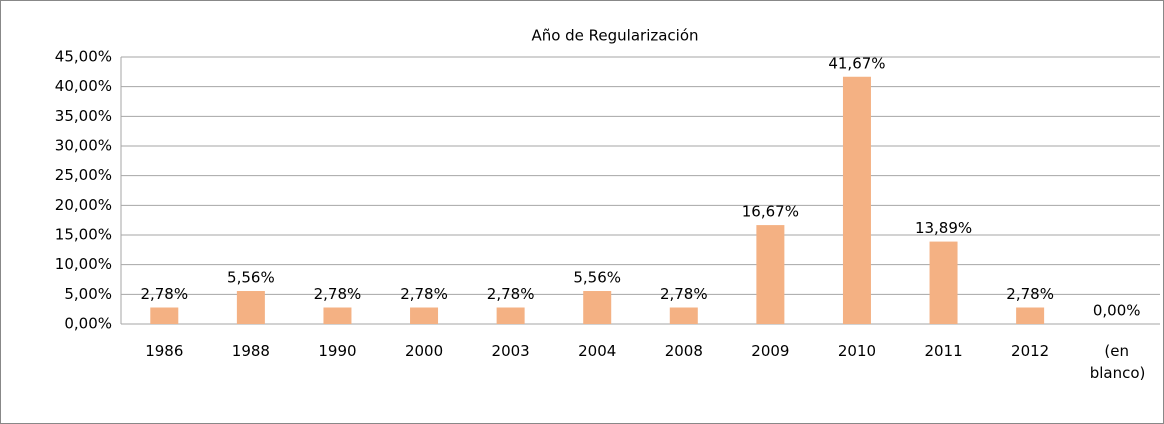 This screenshot has height=424, width=1164. I want to click on x-tick-label: 2011, so click(943, 351).